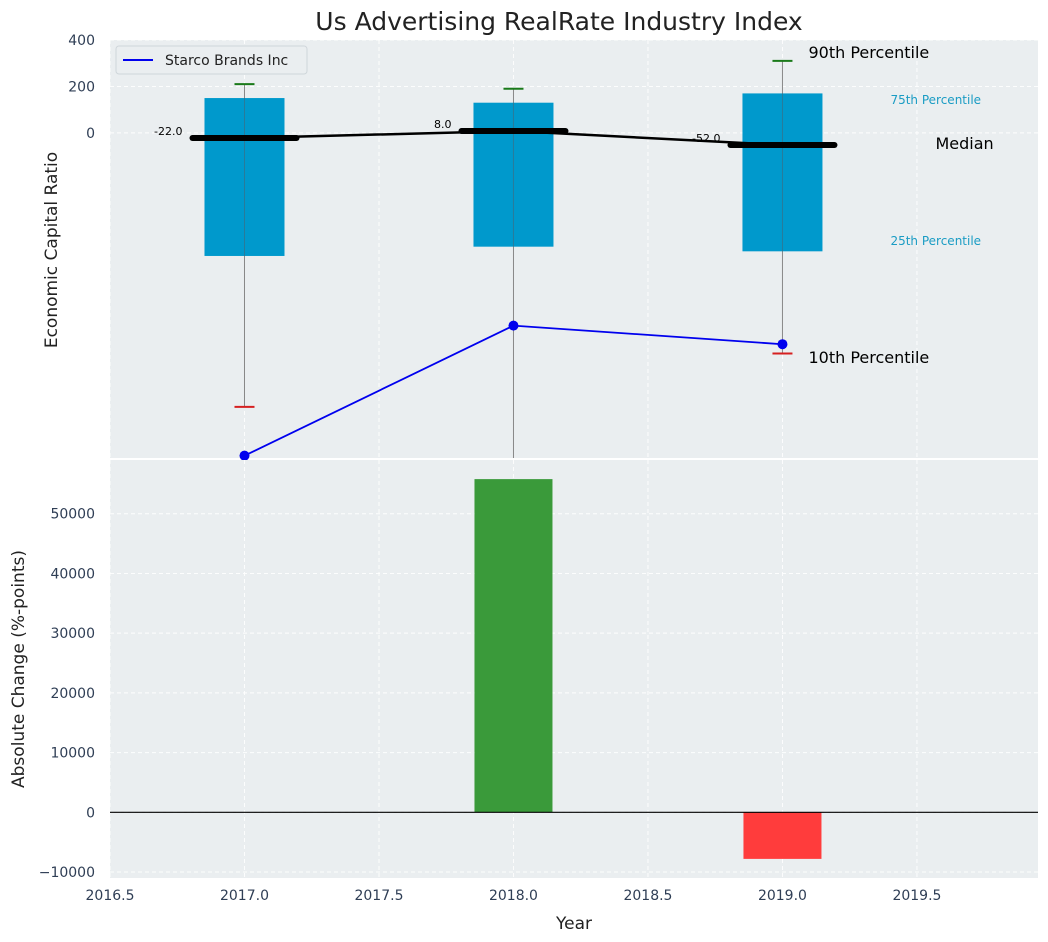  I want to click on bottom-xlabel: Year, so click(573, 924).